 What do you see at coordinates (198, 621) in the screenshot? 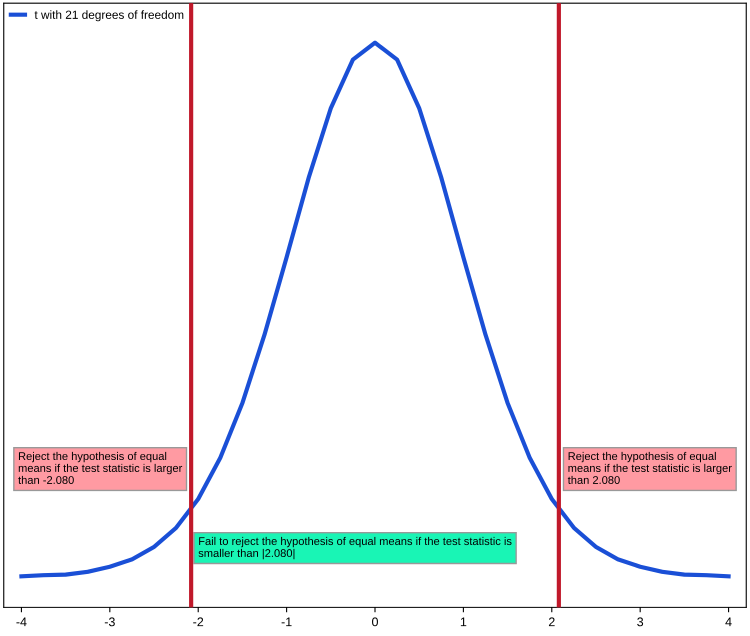
I see `x-tick-label: -2` at bounding box center [198, 621].